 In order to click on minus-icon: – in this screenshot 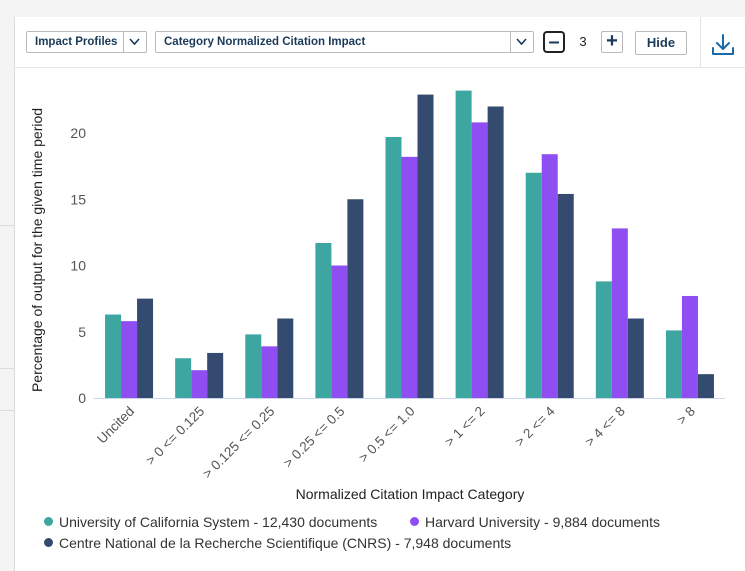, I will do `click(554, 42)`.